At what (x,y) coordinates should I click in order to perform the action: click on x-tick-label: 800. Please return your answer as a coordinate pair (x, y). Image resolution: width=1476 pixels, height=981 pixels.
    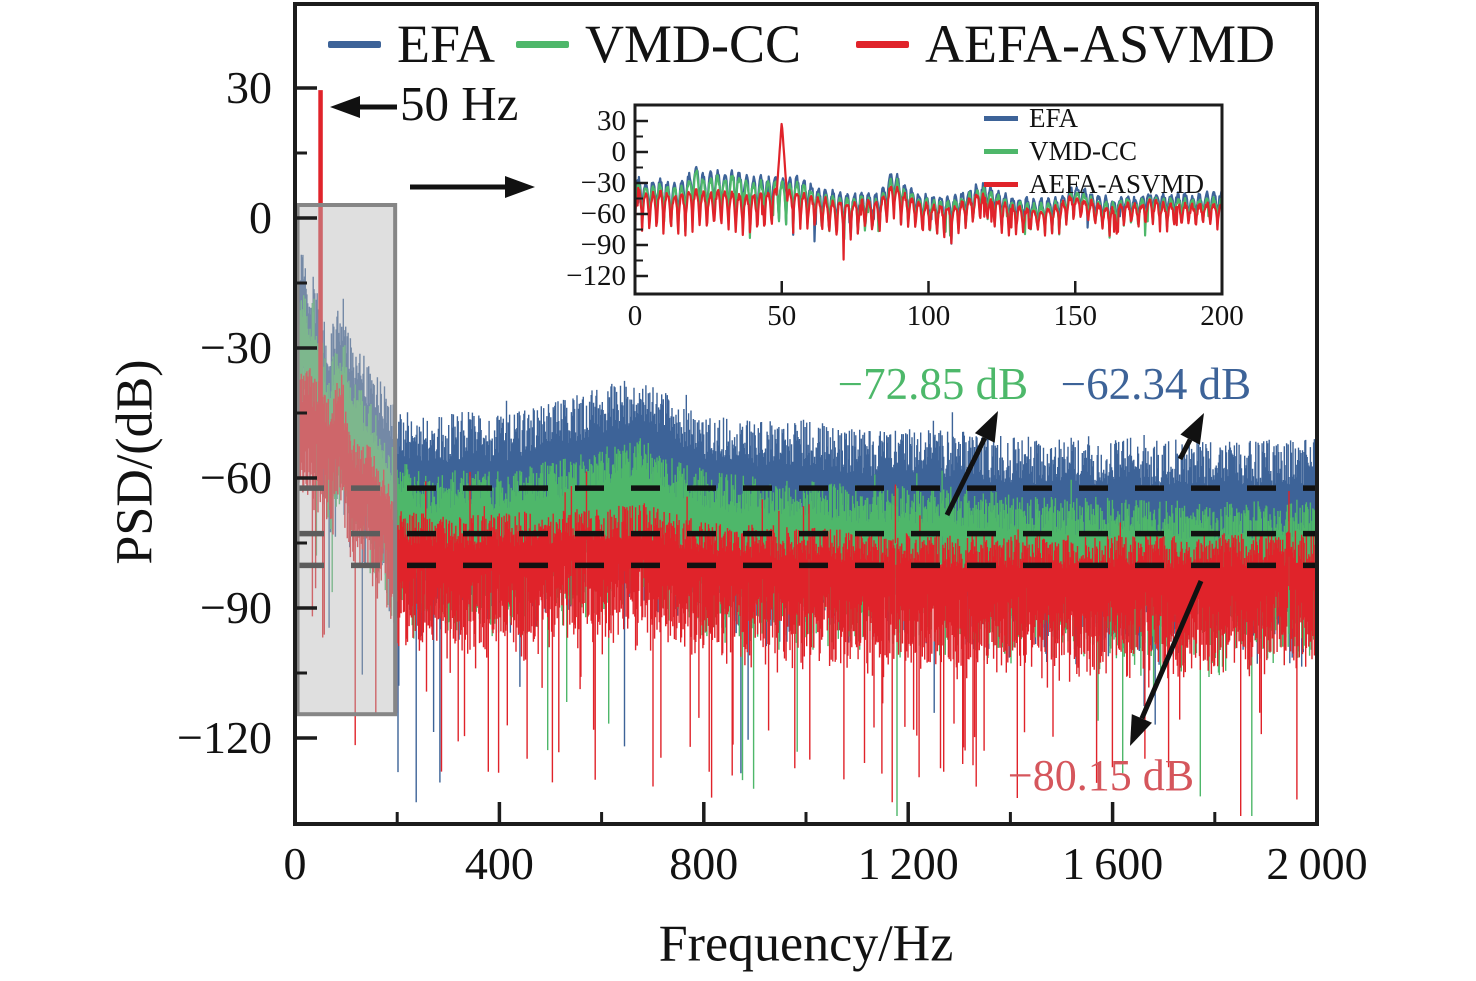
    Looking at the image, I should click on (704, 863).